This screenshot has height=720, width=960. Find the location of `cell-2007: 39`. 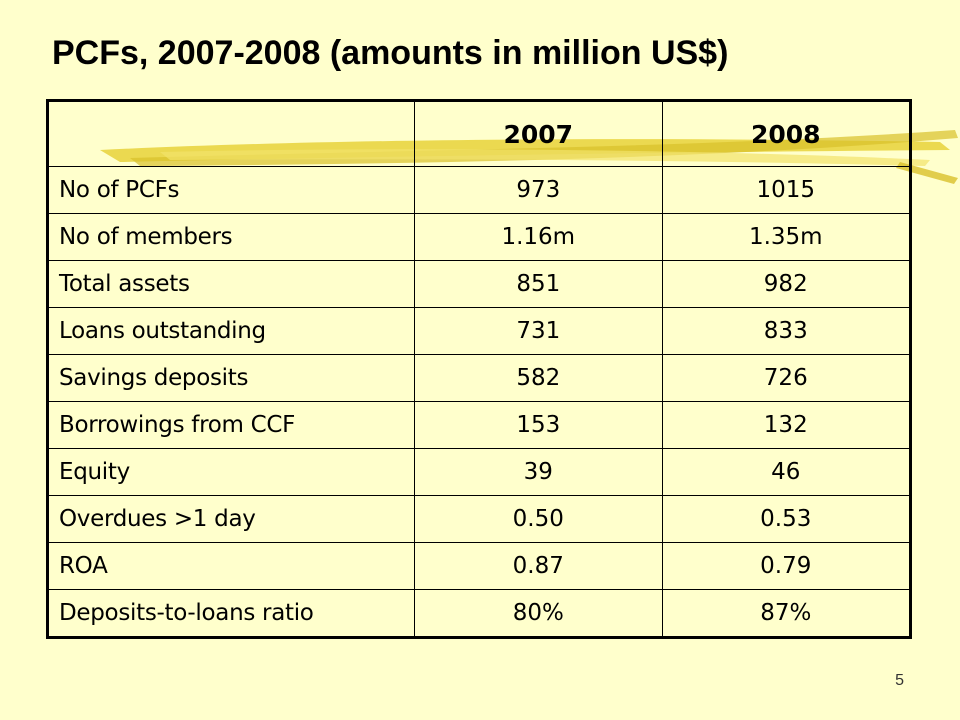

cell-2007: 39 is located at coordinates (538, 472).